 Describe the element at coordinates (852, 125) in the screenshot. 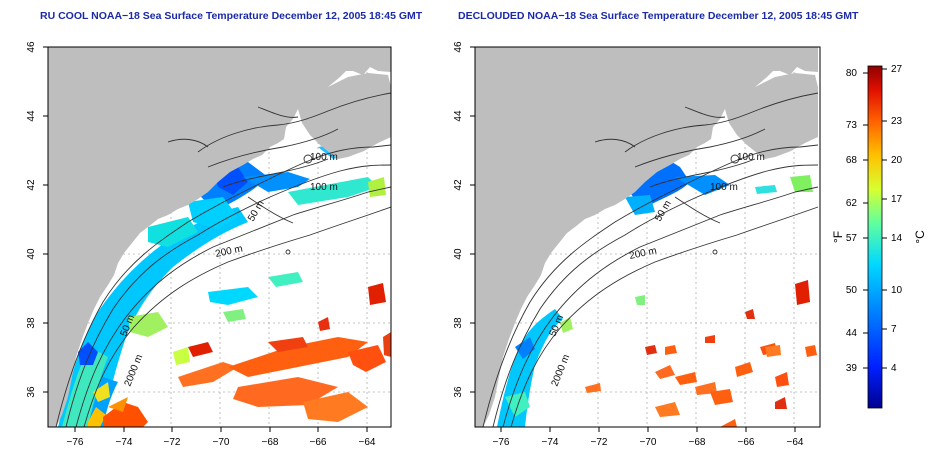

I see `f-tick-73: 73` at that location.